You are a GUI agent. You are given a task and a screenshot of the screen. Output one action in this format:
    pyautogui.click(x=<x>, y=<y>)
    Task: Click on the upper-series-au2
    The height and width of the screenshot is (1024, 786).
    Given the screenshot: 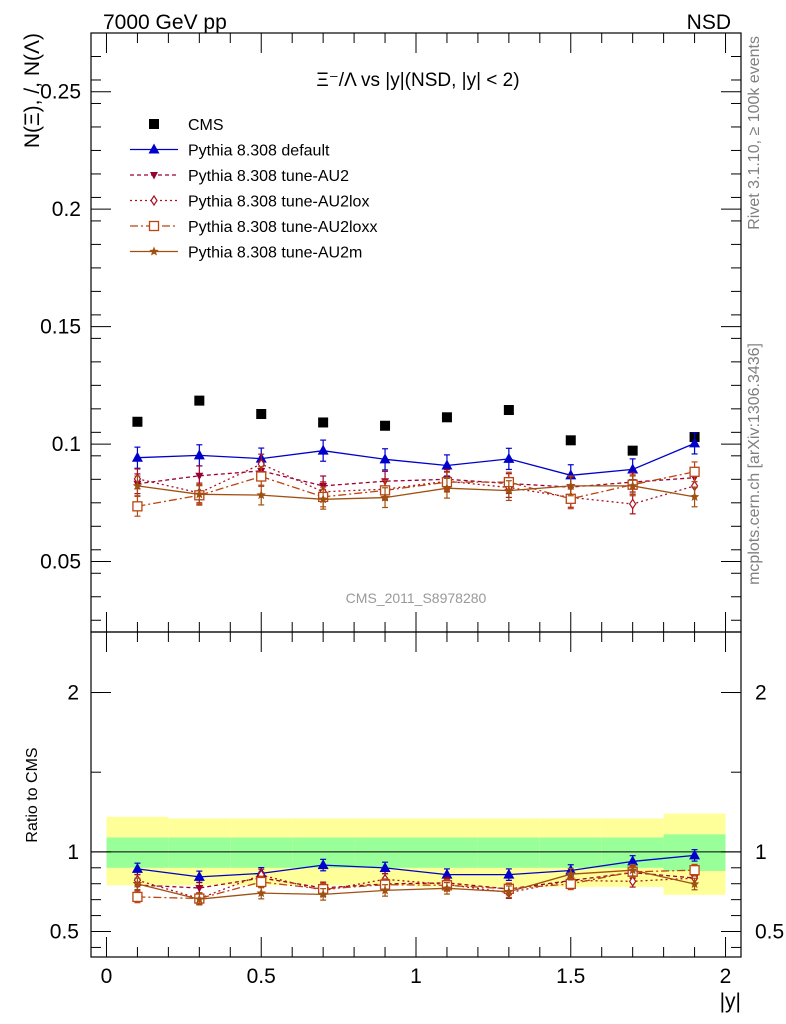 What is the action you would take?
    pyautogui.click(x=416, y=479)
    